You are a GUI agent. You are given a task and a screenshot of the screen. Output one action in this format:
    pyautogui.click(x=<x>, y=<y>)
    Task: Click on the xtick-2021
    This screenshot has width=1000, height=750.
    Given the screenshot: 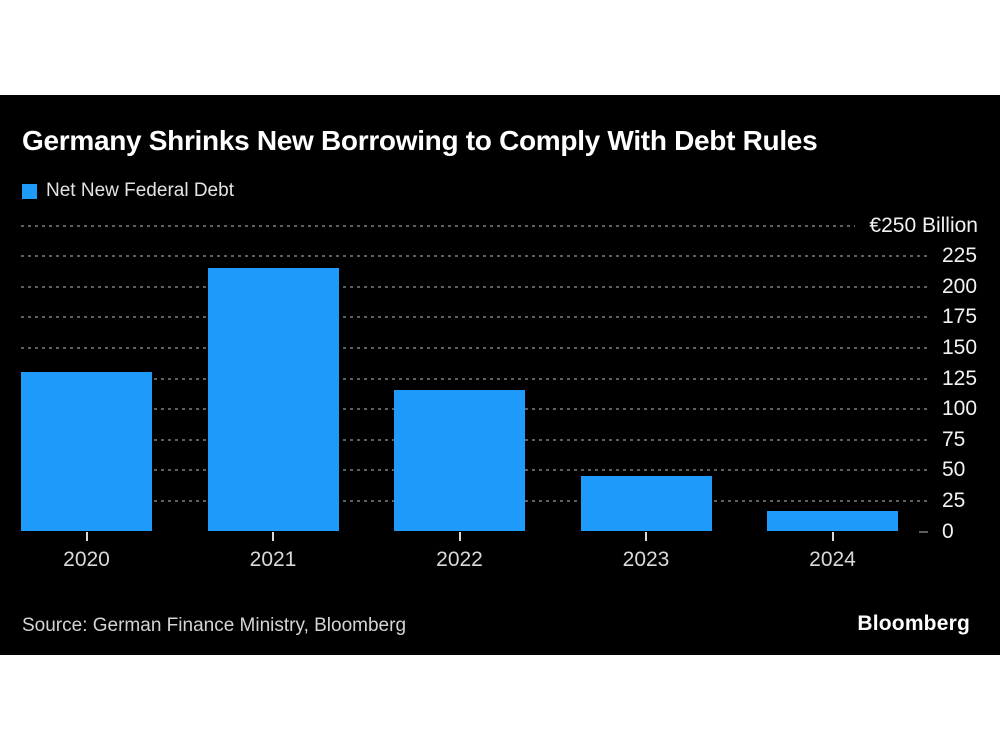 What is the action you would take?
    pyautogui.click(x=273, y=536)
    